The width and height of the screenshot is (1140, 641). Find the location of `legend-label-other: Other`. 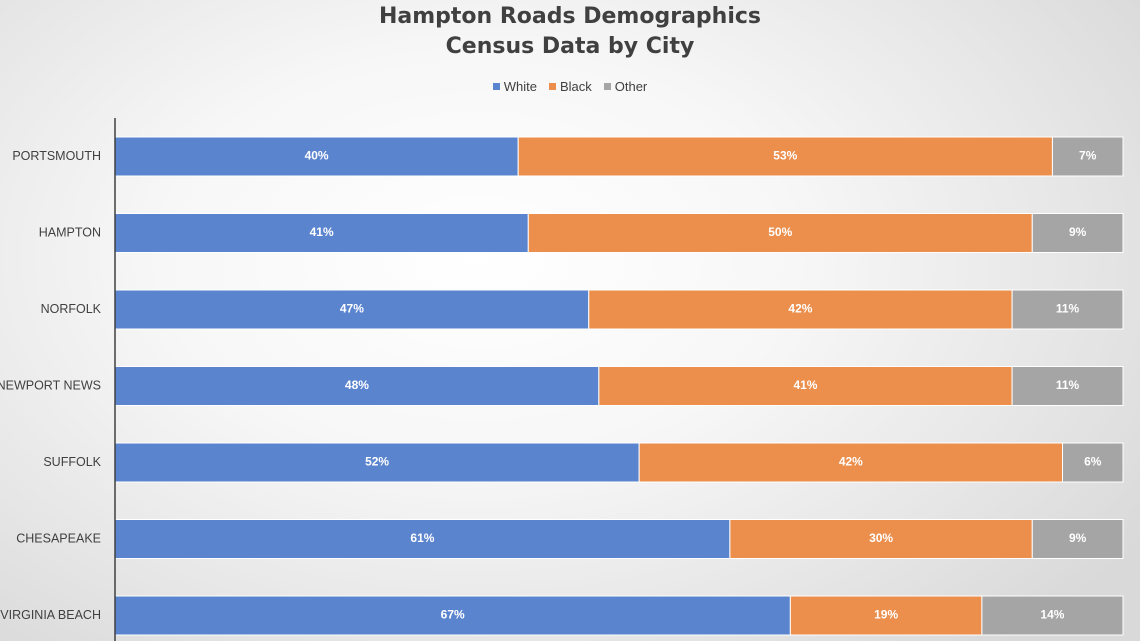

legend-label-other: Other is located at coordinates (631, 86).